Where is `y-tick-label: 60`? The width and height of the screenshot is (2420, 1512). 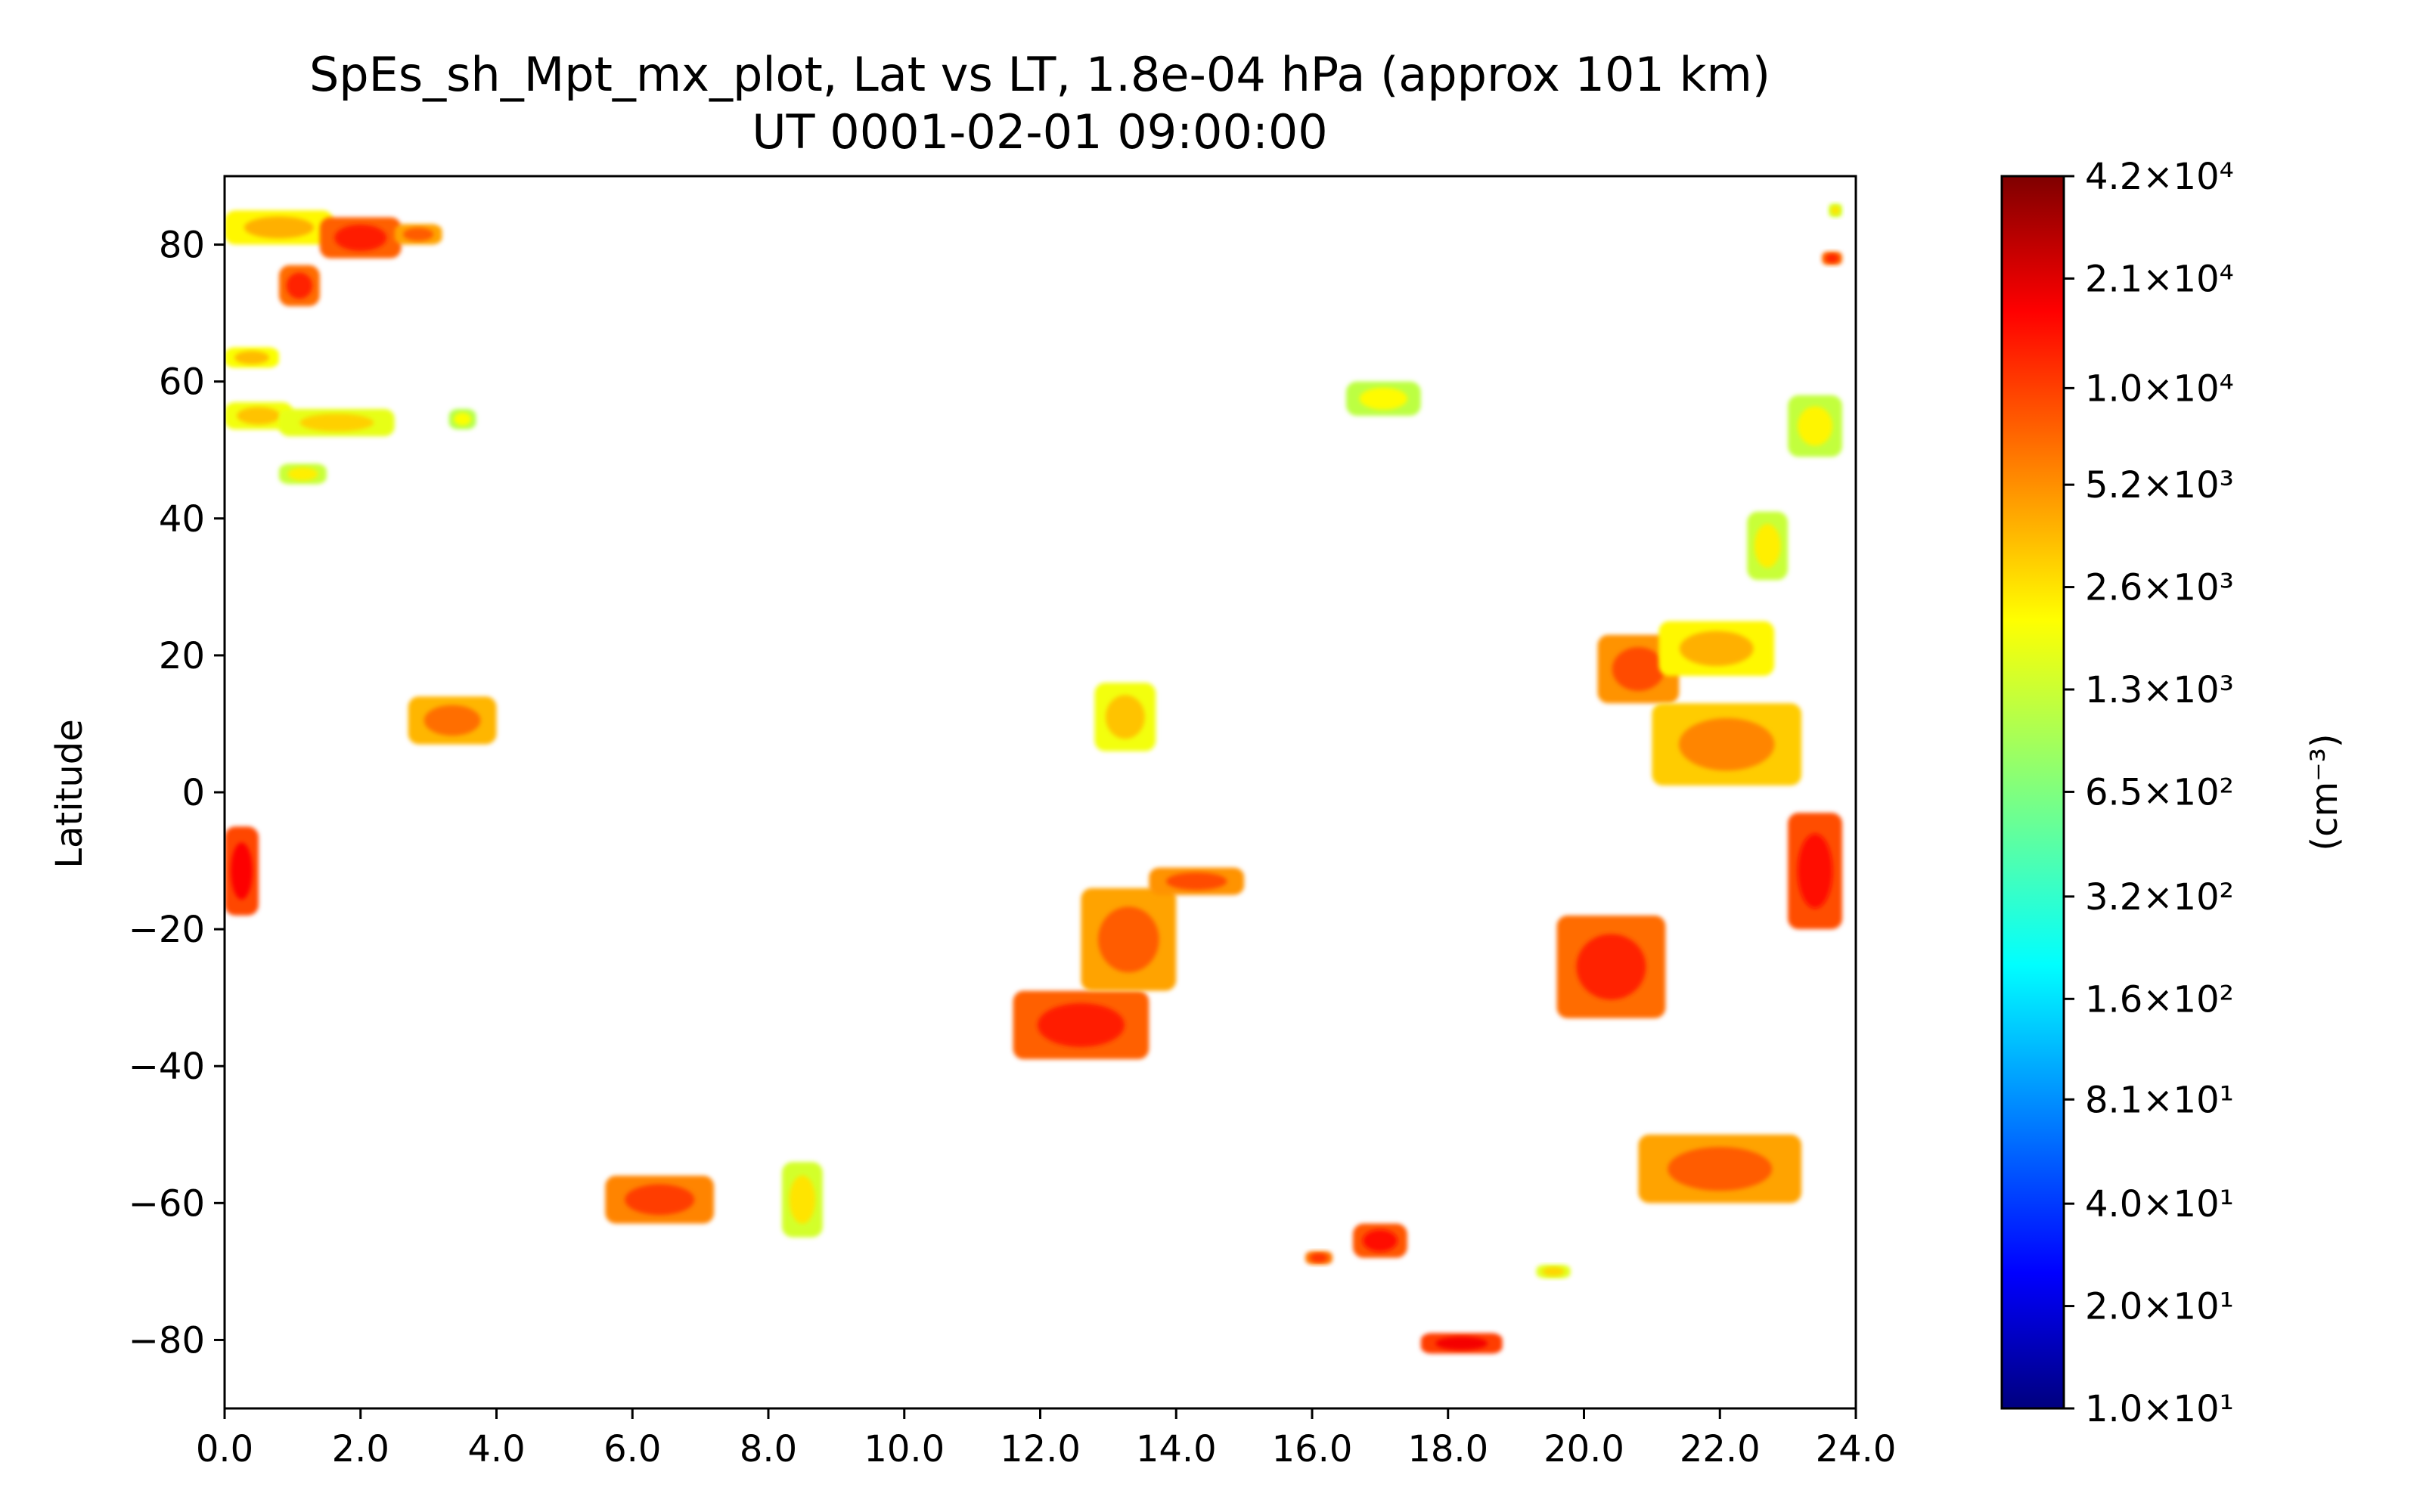 y-tick-label: 60 is located at coordinates (182, 382).